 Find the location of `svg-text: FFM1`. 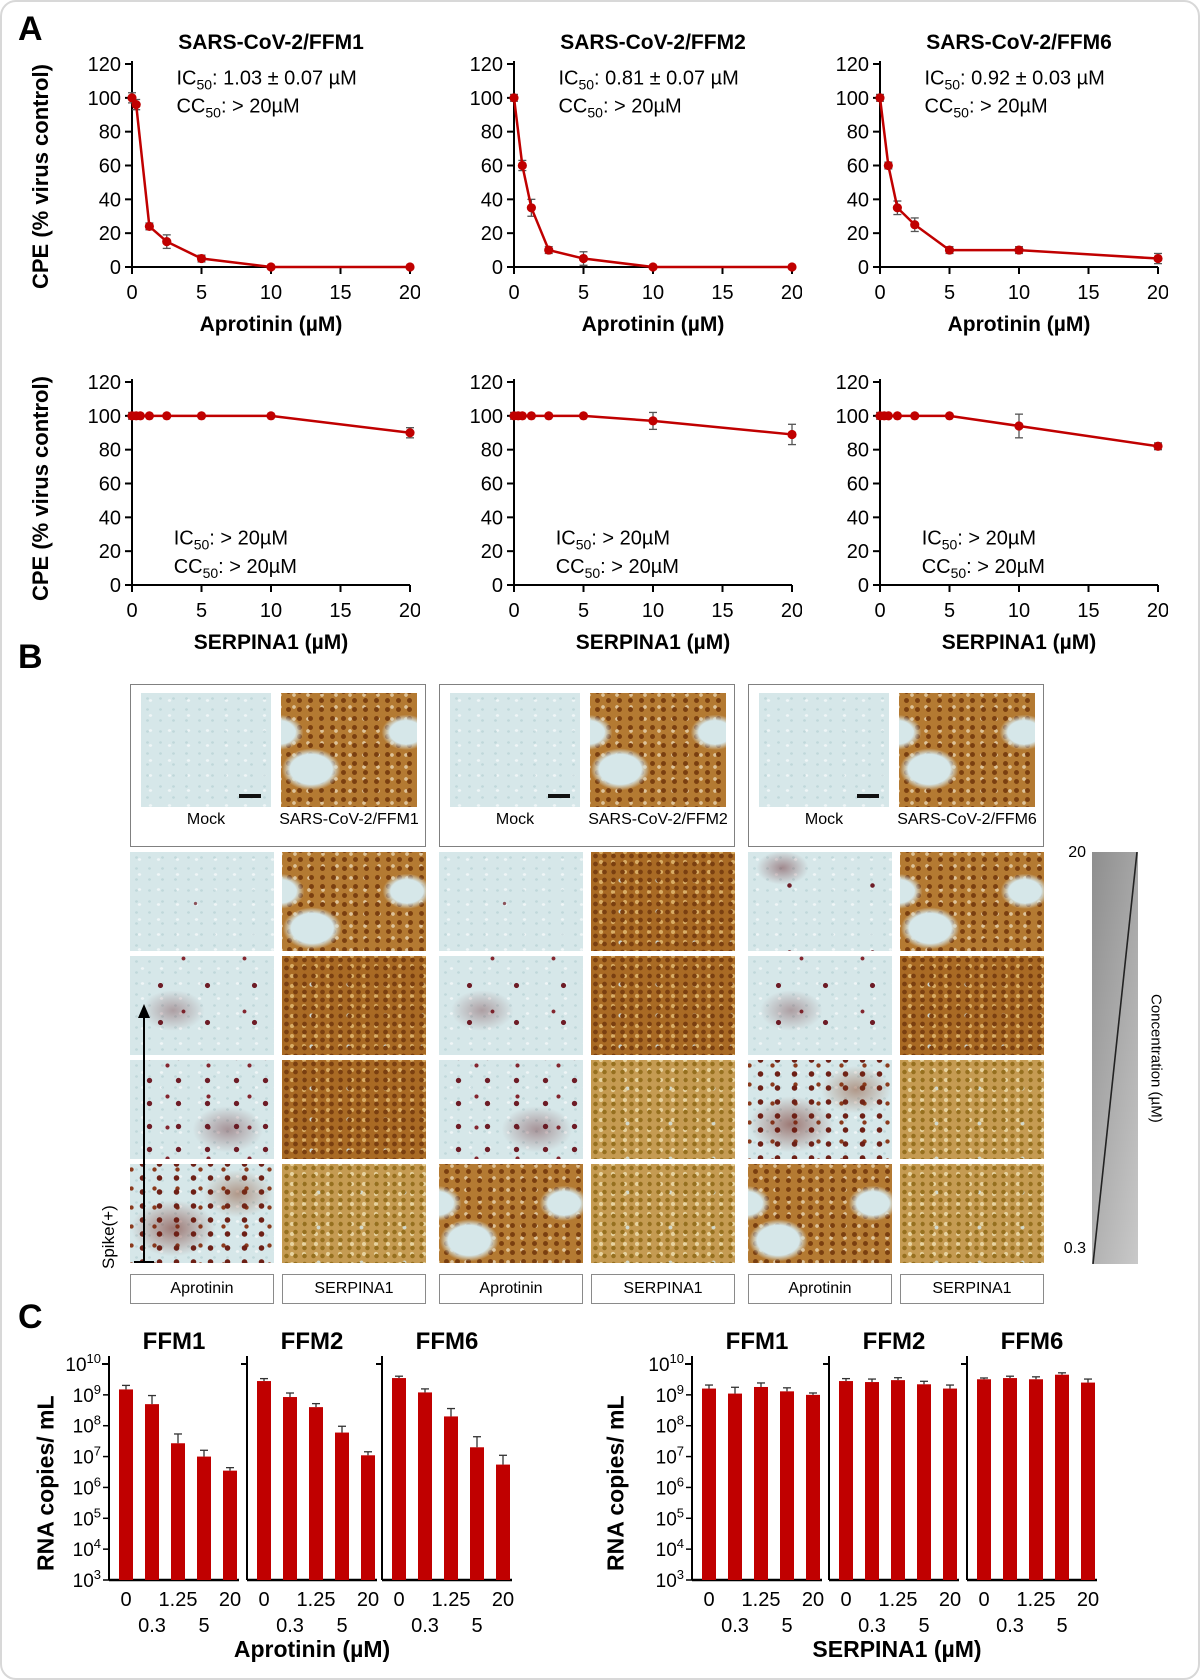

svg-text: FFM1 is located at coordinates (174, 1341).